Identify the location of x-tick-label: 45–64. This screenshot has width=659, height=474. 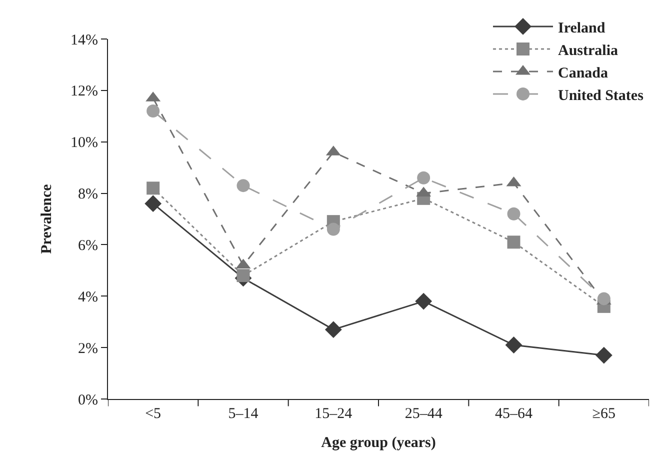
(514, 414).